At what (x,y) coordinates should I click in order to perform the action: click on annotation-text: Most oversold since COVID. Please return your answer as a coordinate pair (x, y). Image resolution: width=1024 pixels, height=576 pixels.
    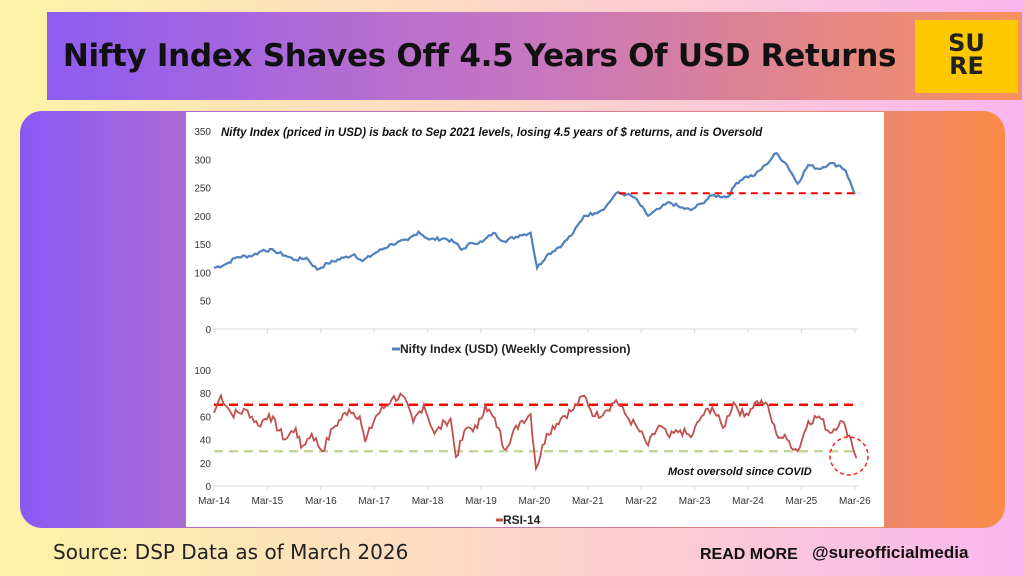
    Looking at the image, I should click on (740, 472).